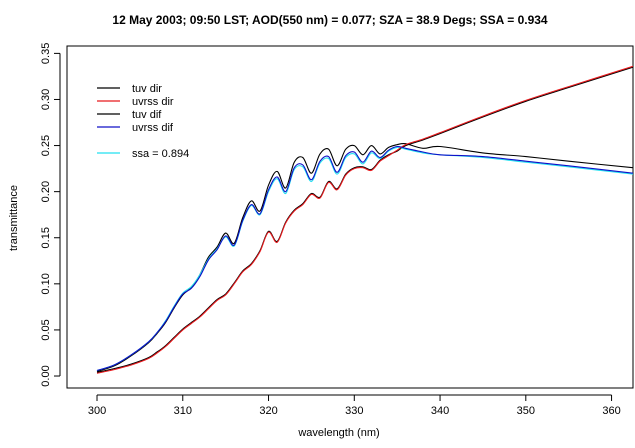 This screenshot has width=635, height=448. I want to click on y-tick-label: 0.35, so click(46, 53).